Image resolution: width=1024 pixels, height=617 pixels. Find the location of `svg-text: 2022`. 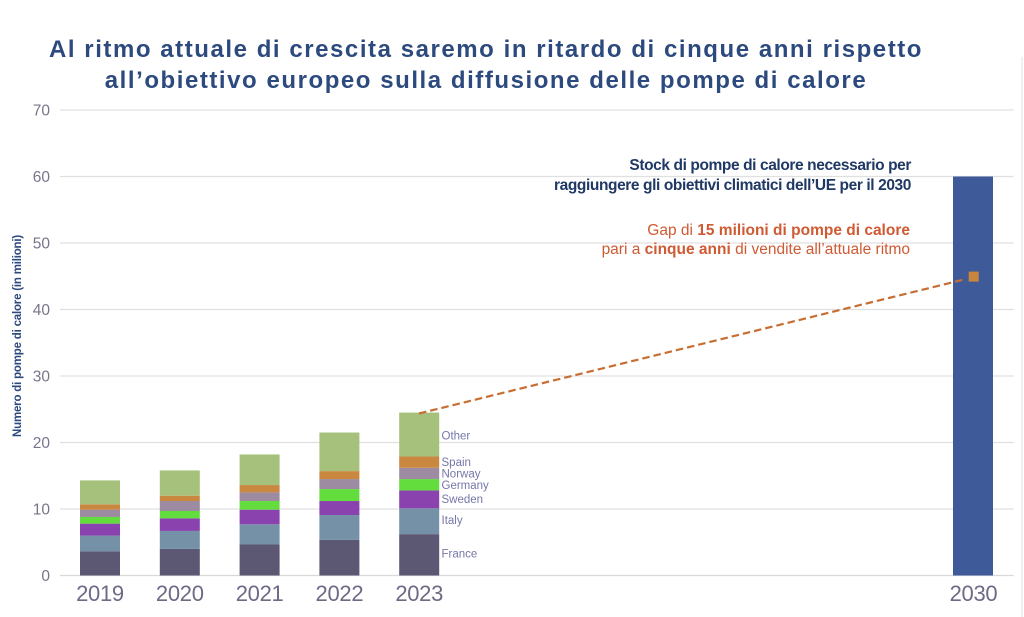

svg-text: 2022 is located at coordinates (340, 593).